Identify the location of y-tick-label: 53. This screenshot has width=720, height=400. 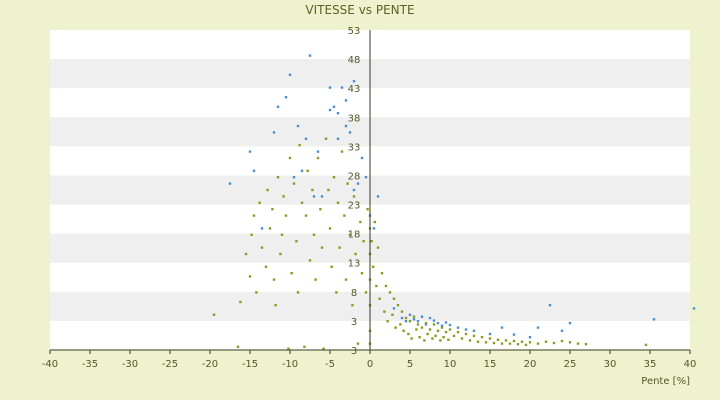
(354, 31).